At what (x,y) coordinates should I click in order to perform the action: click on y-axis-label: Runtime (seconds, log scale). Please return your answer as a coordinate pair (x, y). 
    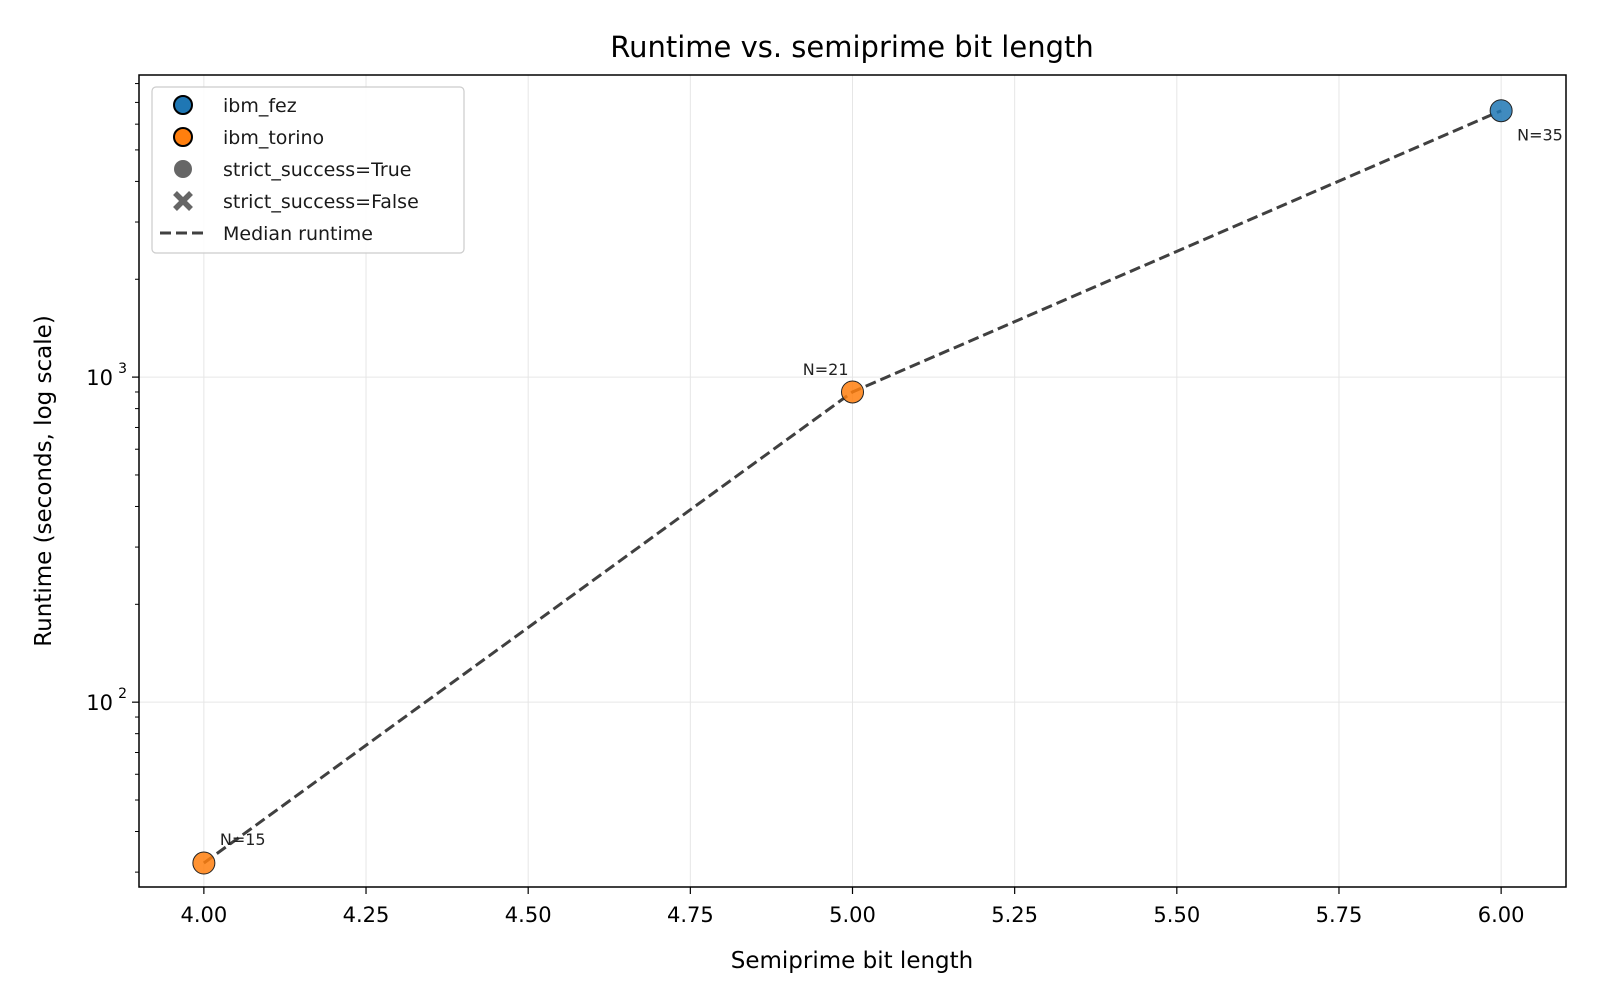
    Looking at the image, I should click on (44, 481).